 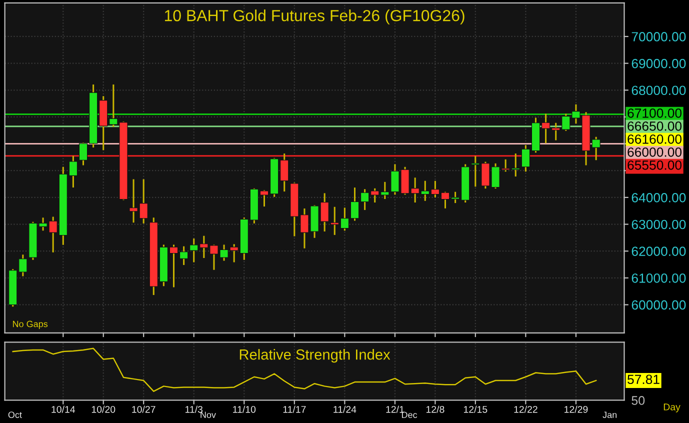 What do you see at coordinates (659, 197) in the screenshot?
I see `y-tick-label: 64000.00` at bounding box center [659, 197].